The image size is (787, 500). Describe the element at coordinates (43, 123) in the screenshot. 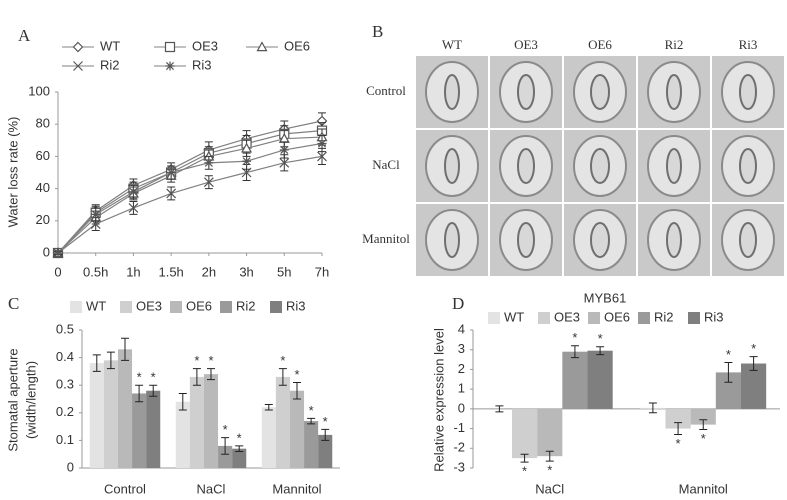

I see `y-tick-label: 80` at that location.